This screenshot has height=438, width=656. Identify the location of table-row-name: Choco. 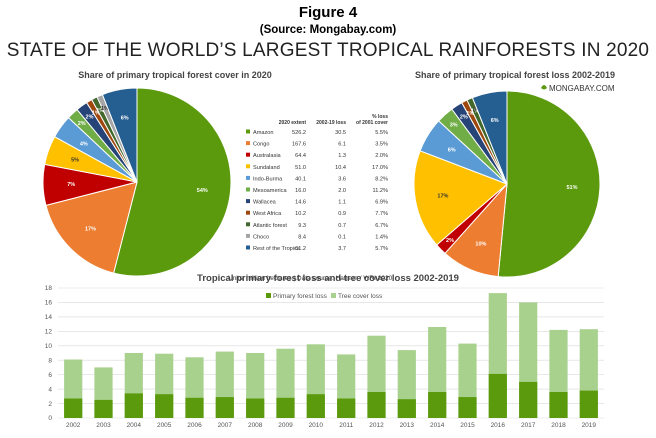
(261, 237).